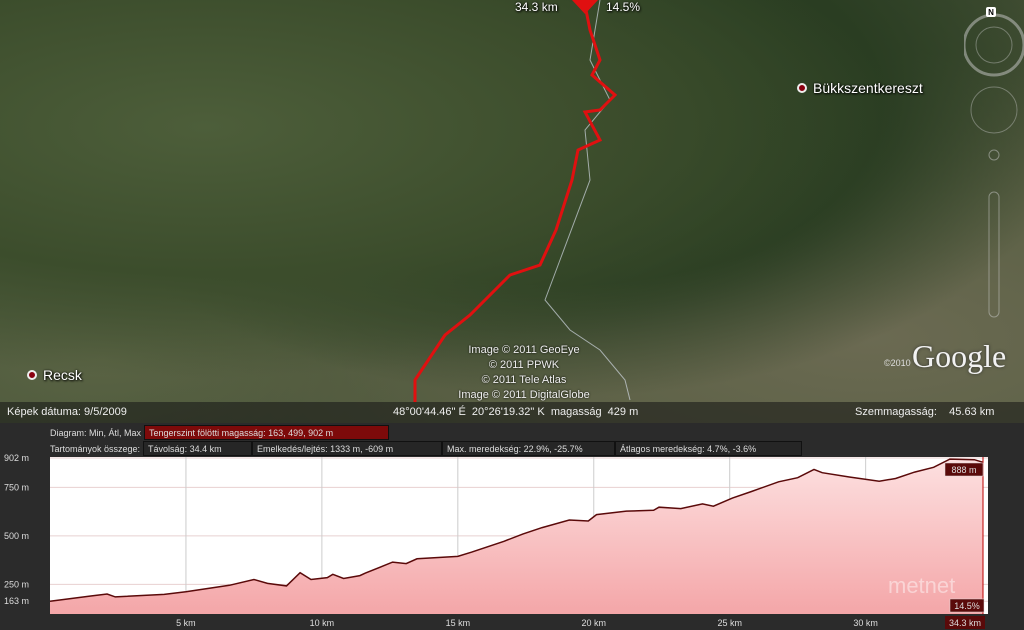 The width and height of the screenshot is (1024, 630). Describe the element at coordinates (585, 7) in the screenshot. I see `cursor-marker-icon` at that location.